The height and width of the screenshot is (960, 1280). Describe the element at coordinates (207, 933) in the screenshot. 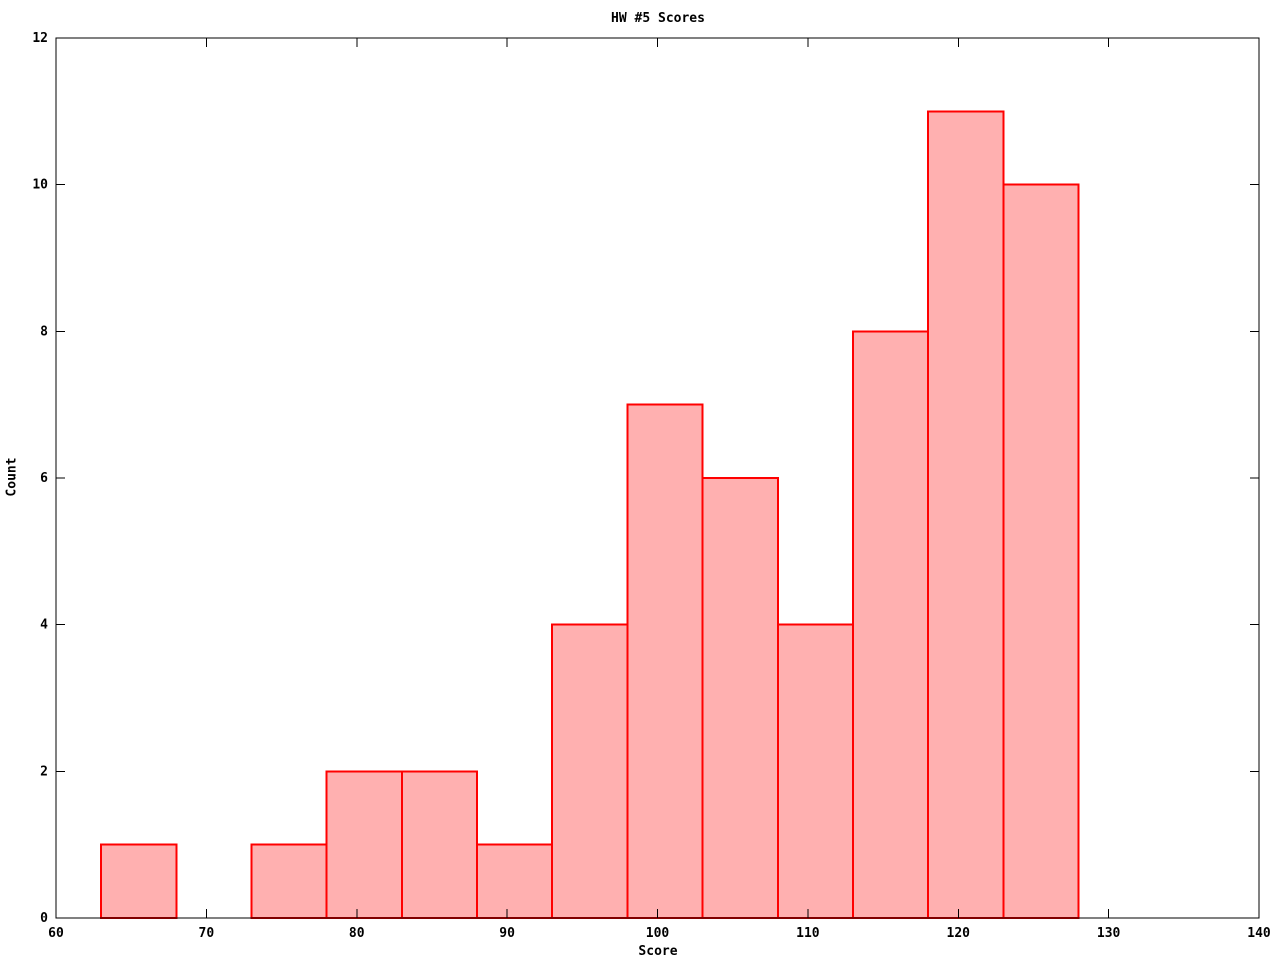

I see `x-tick-label: 70` at that location.